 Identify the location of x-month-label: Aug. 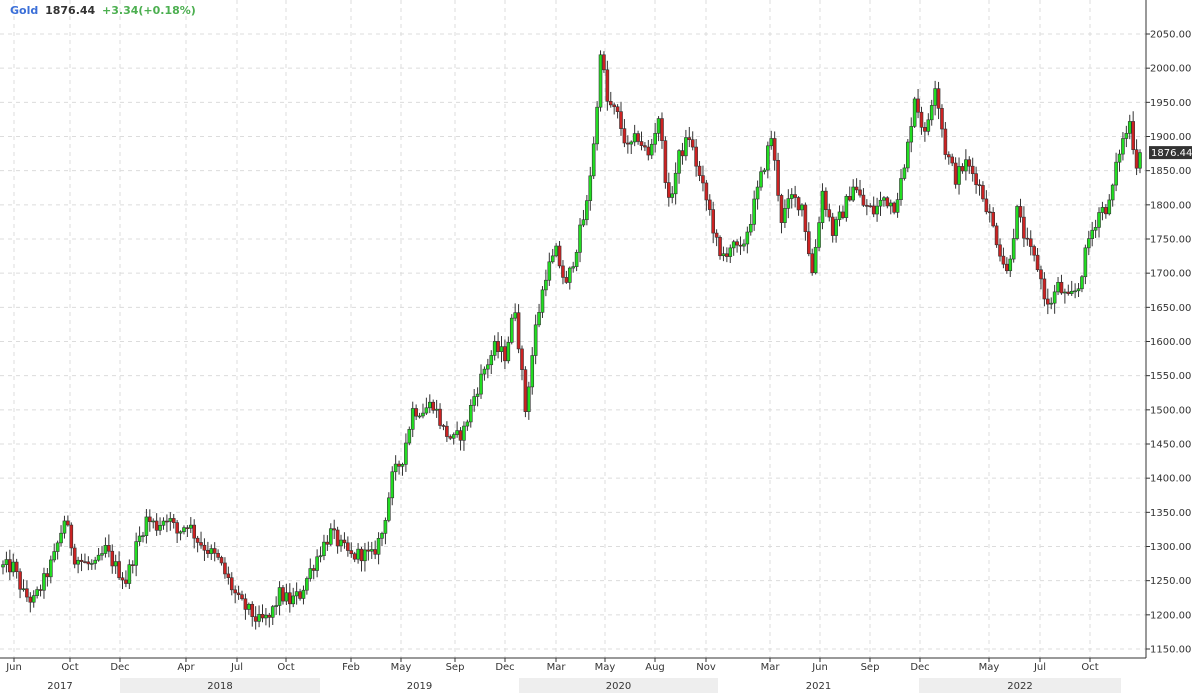
(655, 667).